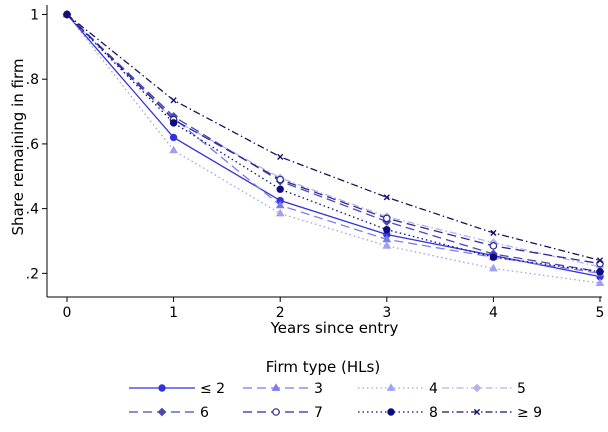 The height and width of the screenshot is (432, 608). Describe the element at coordinates (173, 313) in the screenshot. I see `x-tick-label: 1` at that location.